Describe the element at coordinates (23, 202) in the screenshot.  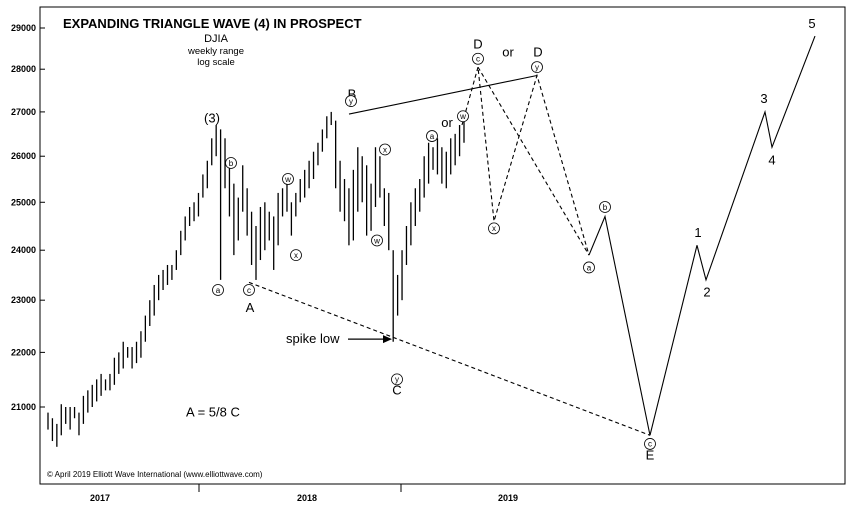
I see `y-tick-label: 25000` at that location.